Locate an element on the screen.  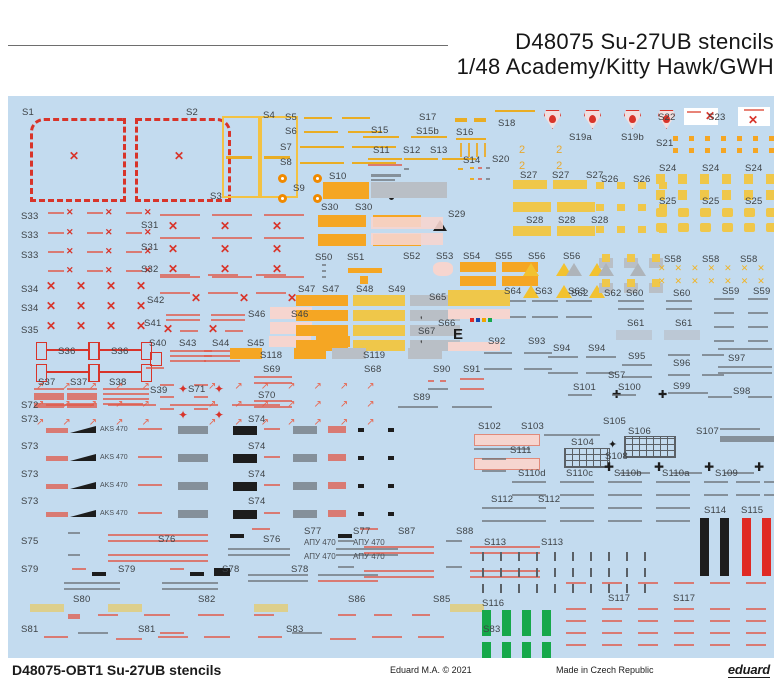
decal-label-s1: S1 is located at coordinates (28, 112).